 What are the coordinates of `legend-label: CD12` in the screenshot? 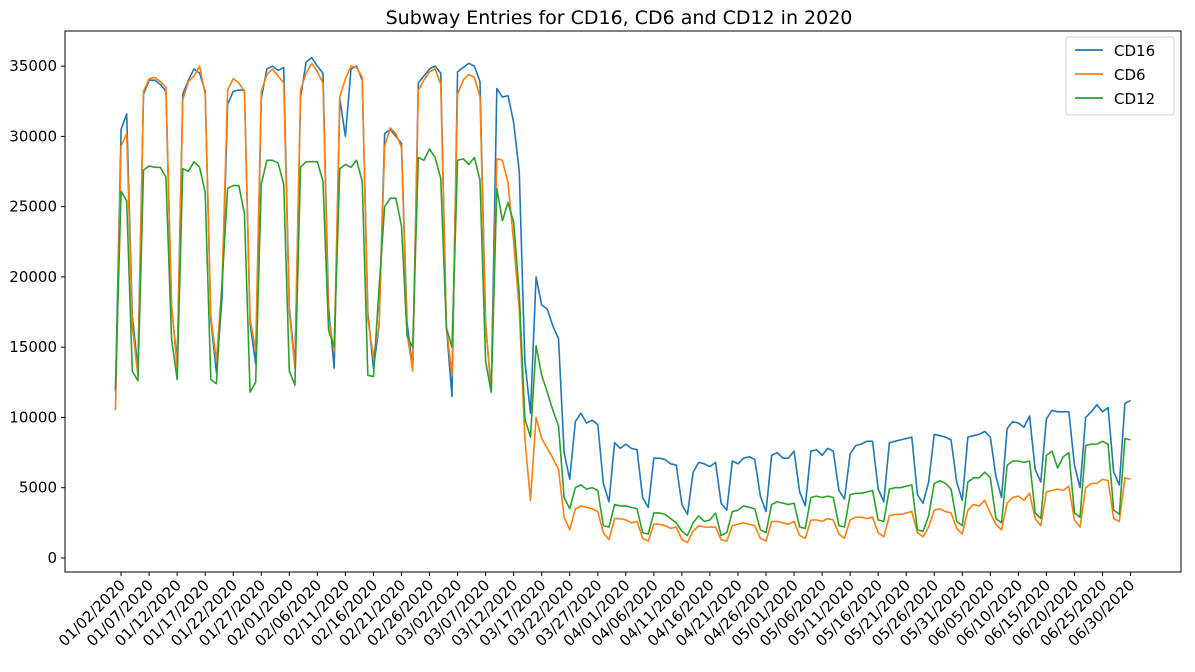 It's located at (1134, 99).